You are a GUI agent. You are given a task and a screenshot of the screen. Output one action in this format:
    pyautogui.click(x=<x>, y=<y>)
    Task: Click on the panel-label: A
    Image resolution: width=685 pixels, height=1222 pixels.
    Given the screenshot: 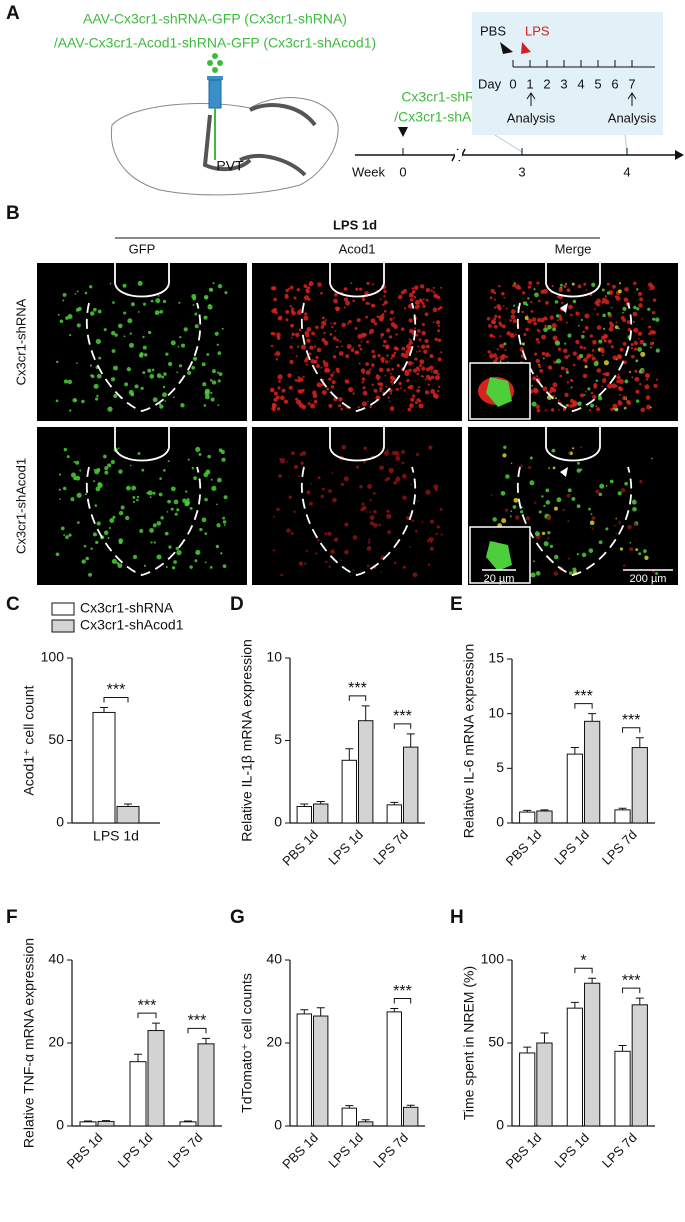 What is the action you would take?
    pyautogui.click(x=13, y=13)
    